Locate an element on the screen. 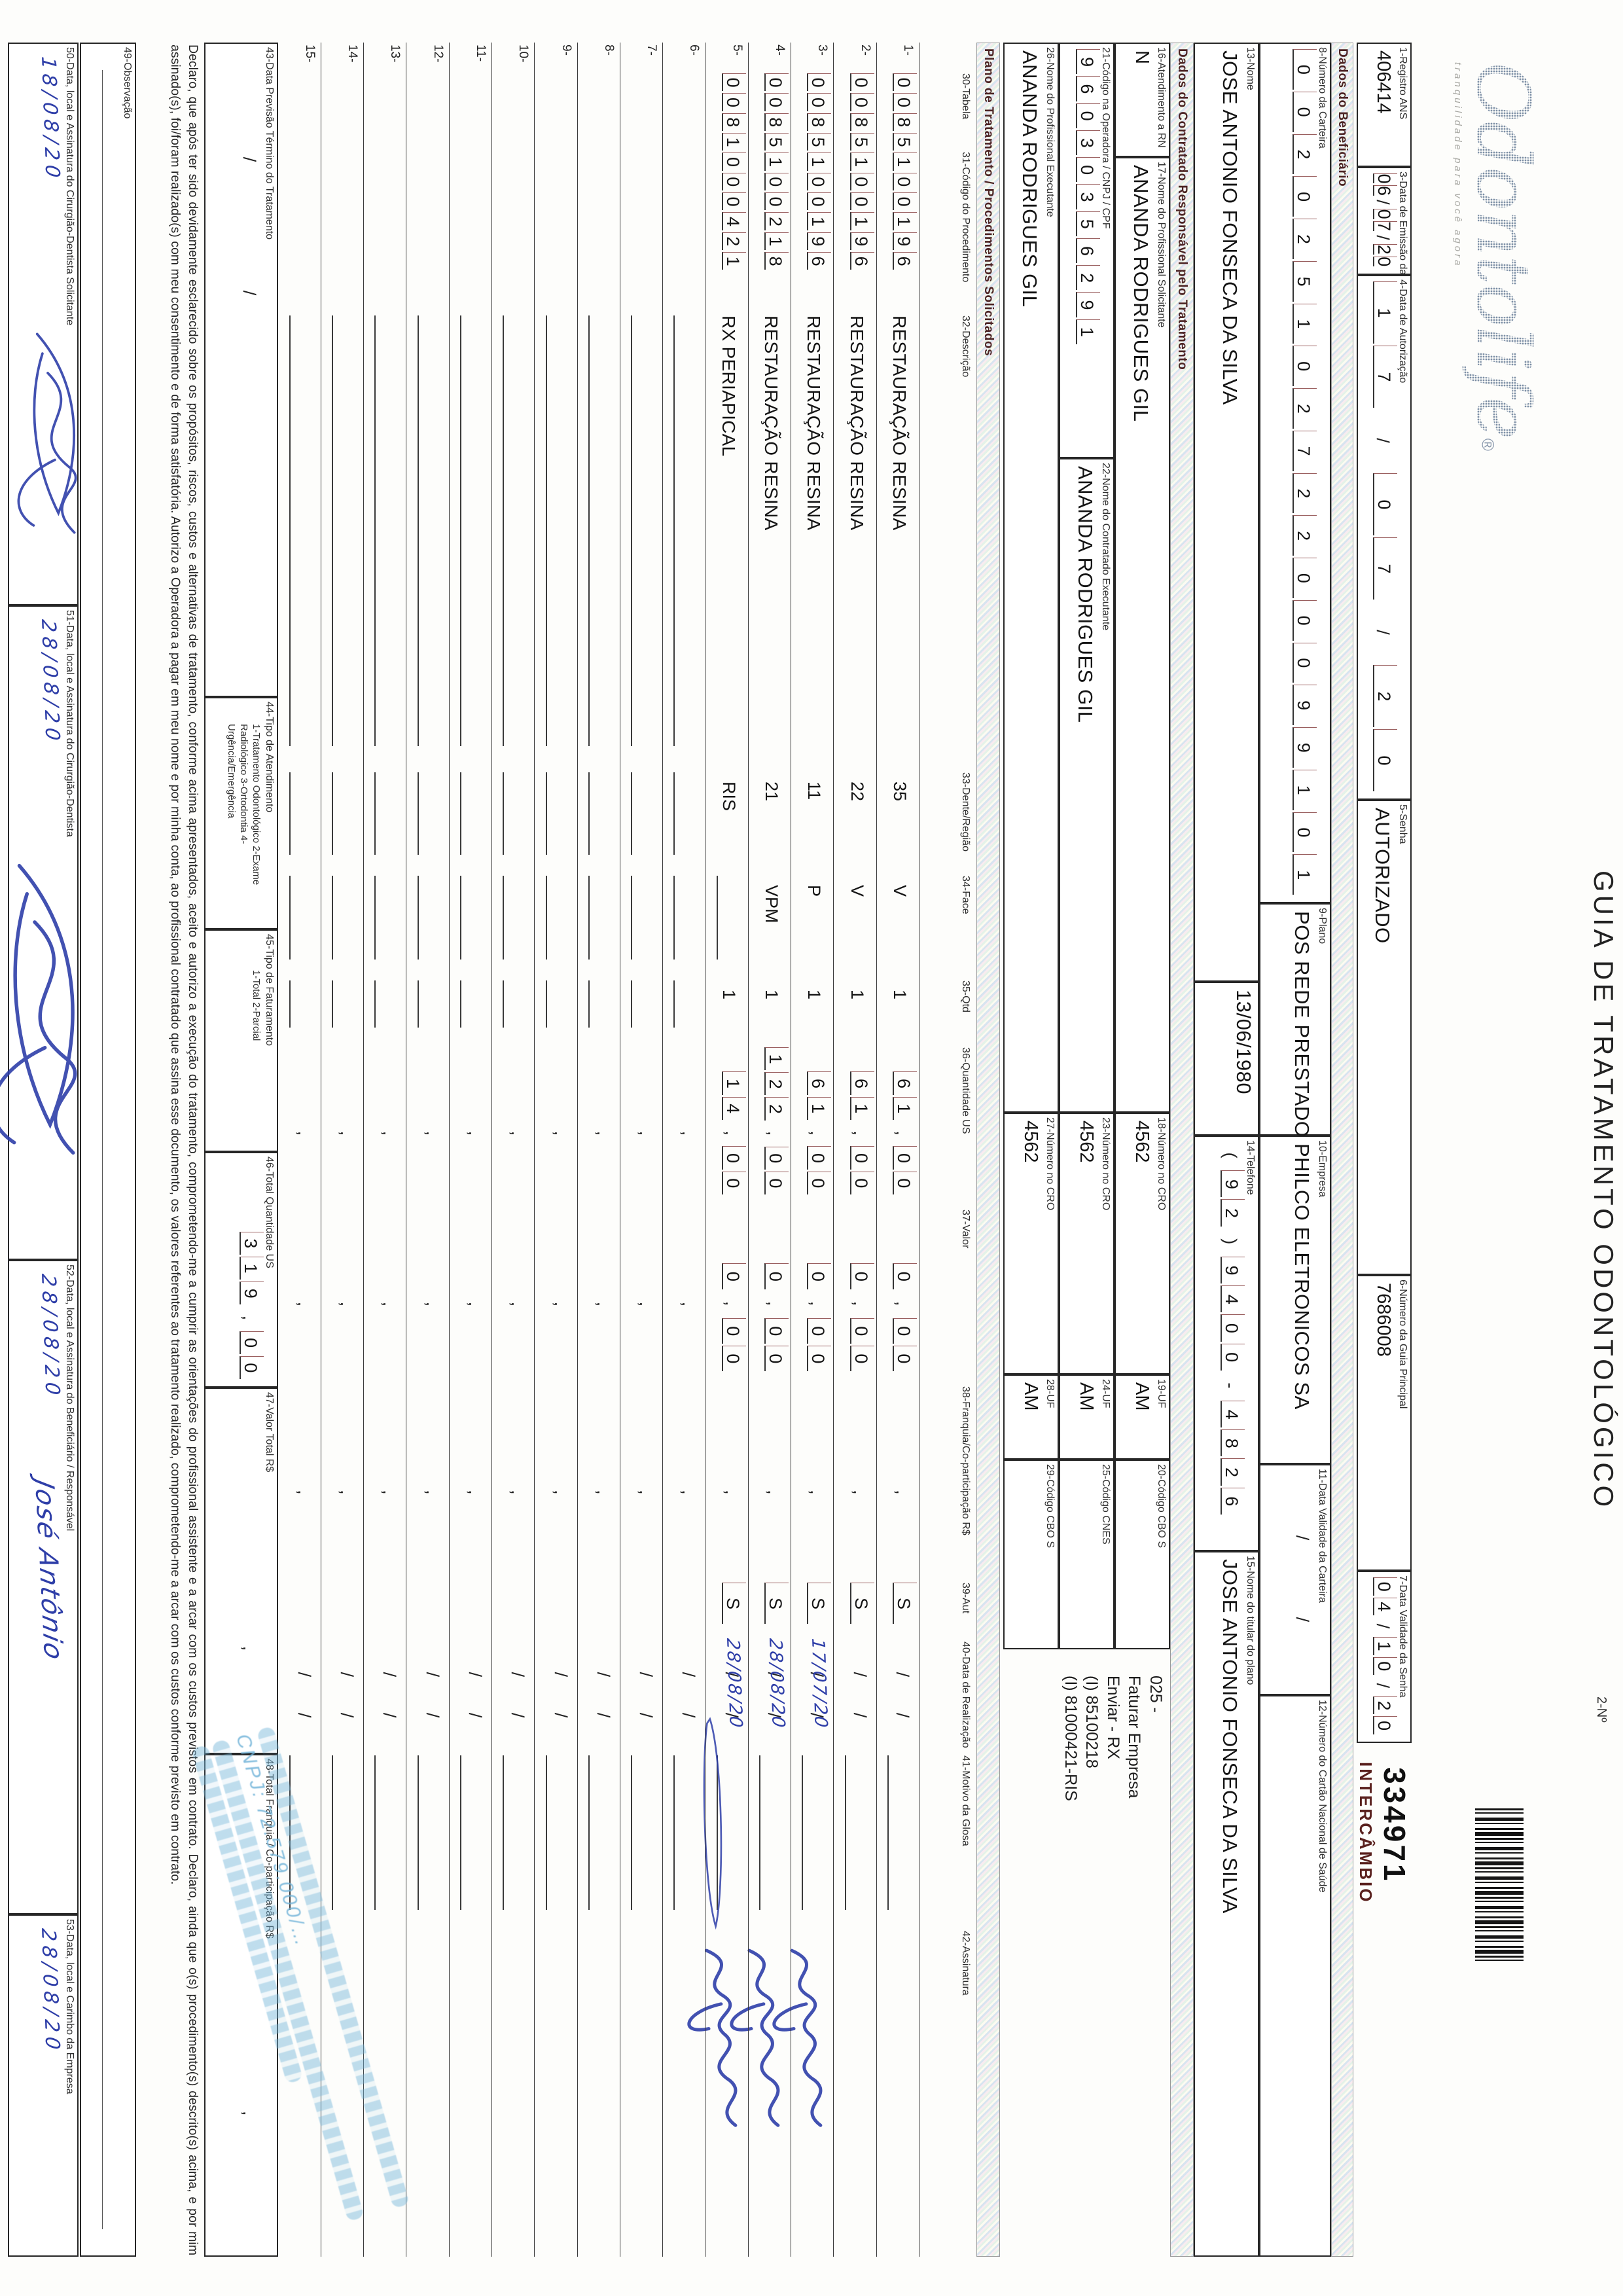 Image resolution: width=1623 pixels, height=2296 pixels. field-18-label: 18-Número no CRO is located at coordinates (1161, 1164).